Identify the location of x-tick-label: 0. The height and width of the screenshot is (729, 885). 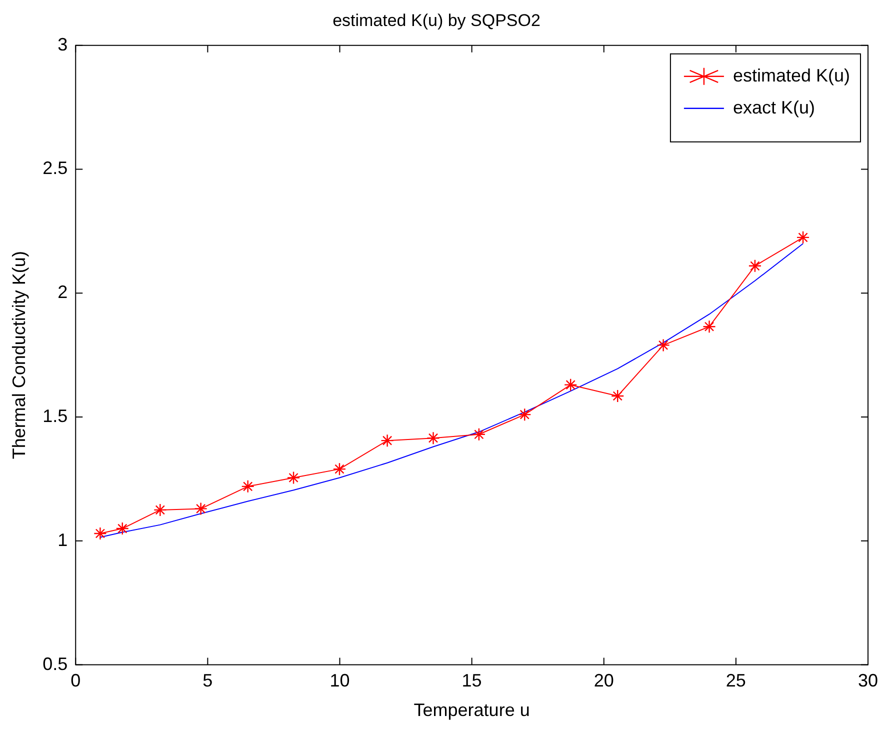
(75, 680).